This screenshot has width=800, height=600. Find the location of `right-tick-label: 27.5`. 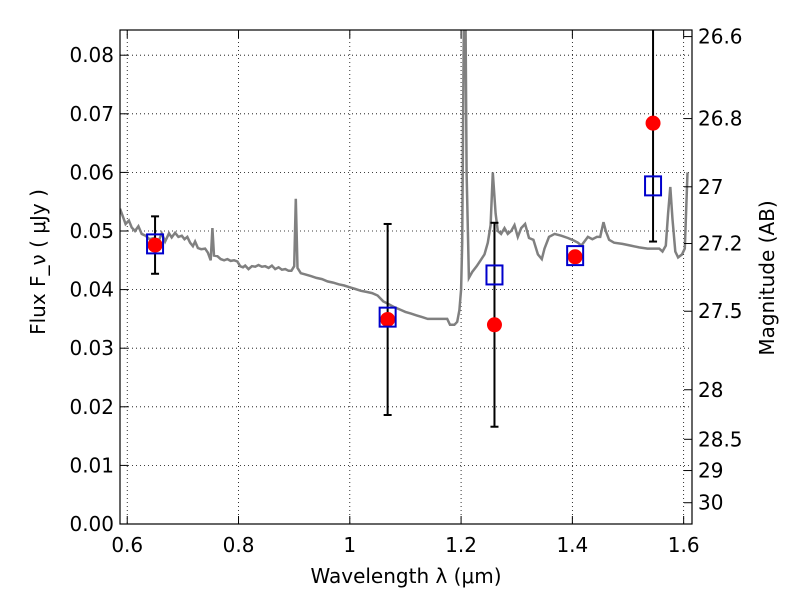

right-tick-label: 27.5 is located at coordinates (720, 311).